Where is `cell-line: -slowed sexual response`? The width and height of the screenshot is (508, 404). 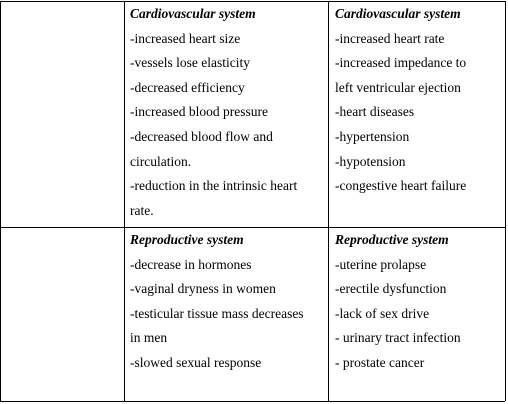
cell-line: -slowed sexual response is located at coordinates (196, 362).